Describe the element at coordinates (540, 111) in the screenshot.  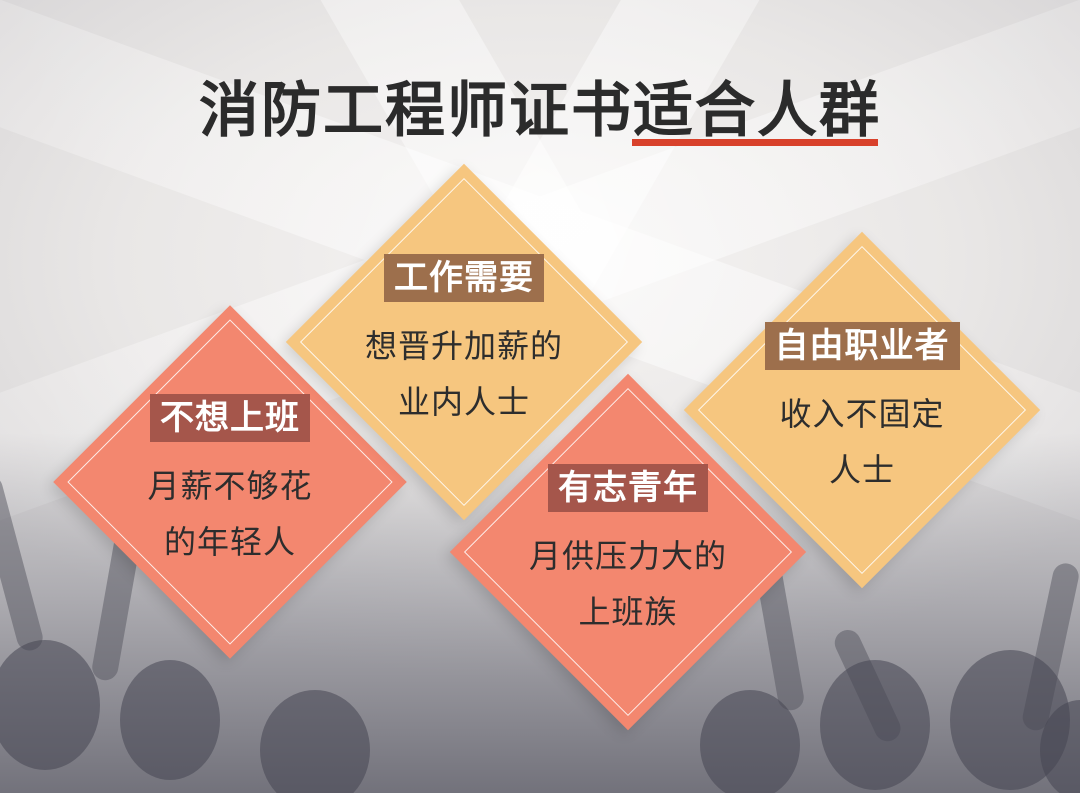
I see `page-title: 消防工程师证书适合人群` at that location.